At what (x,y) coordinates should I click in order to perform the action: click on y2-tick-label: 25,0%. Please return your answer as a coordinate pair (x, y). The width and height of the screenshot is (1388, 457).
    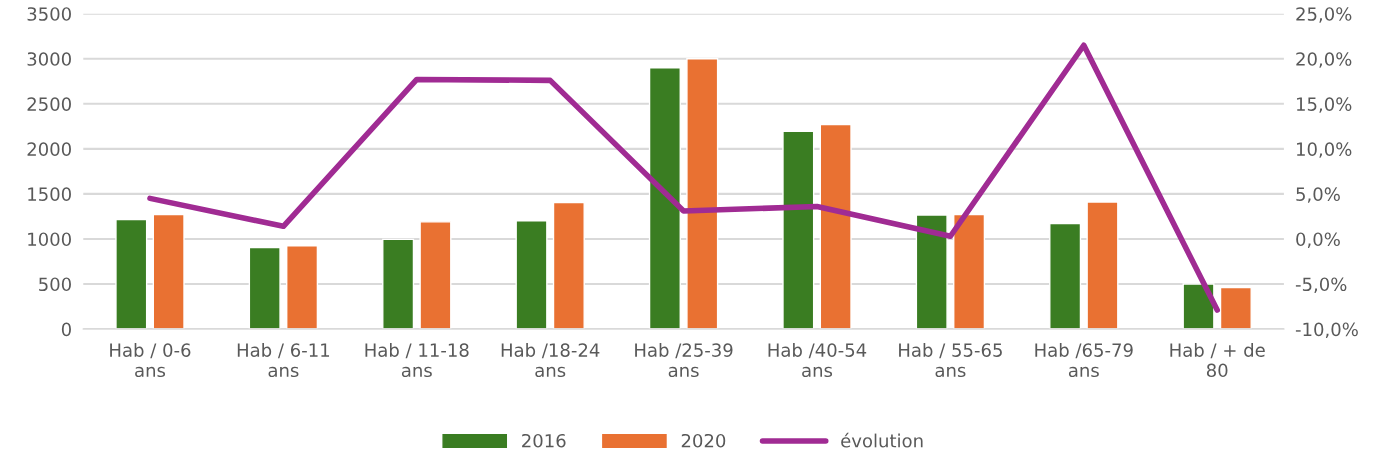
    Looking at the image, I should click on (1324, 15).